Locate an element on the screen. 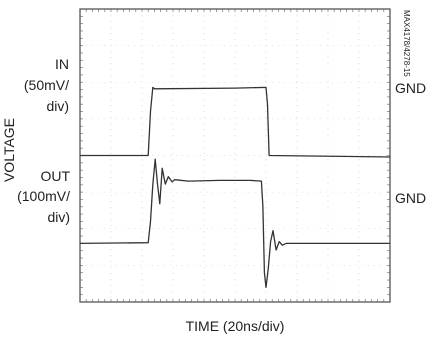 The height and width of the screenshot is (347, 432). out-label-line-2: (100mV/ is located at coordinates (43, 196).